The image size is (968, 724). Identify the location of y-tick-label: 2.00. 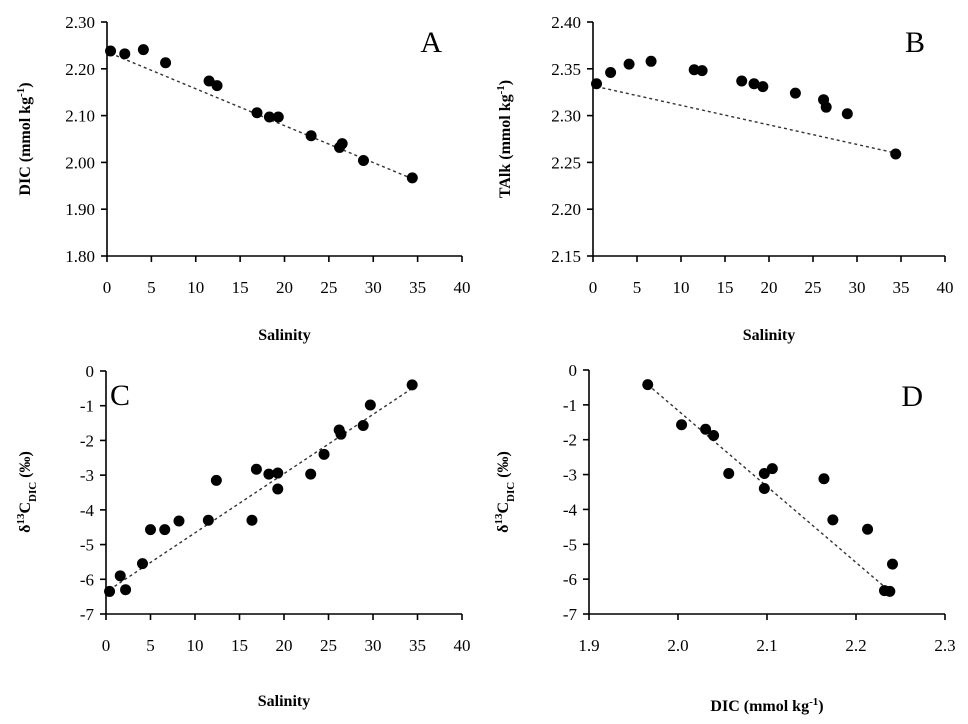
(80, 162).